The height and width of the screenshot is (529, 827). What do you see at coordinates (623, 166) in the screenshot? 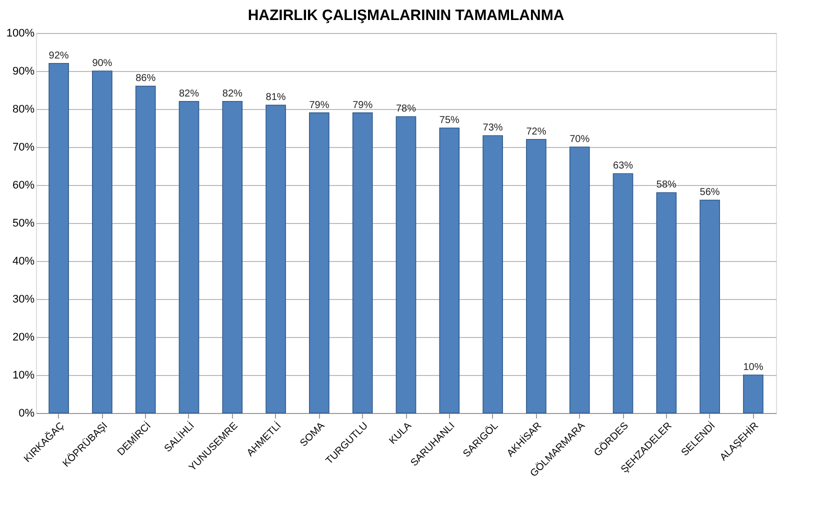
I see `data-label: 63%` at bounding box center [623, 166].